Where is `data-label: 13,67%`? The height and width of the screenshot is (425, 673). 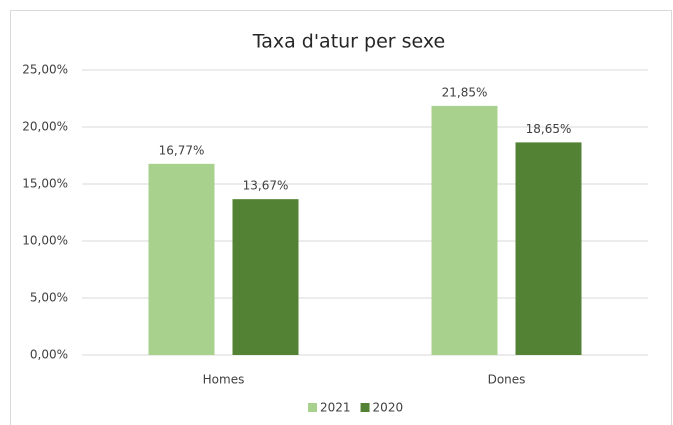 data-label: 13,67% is located at coordinates (266, 186).